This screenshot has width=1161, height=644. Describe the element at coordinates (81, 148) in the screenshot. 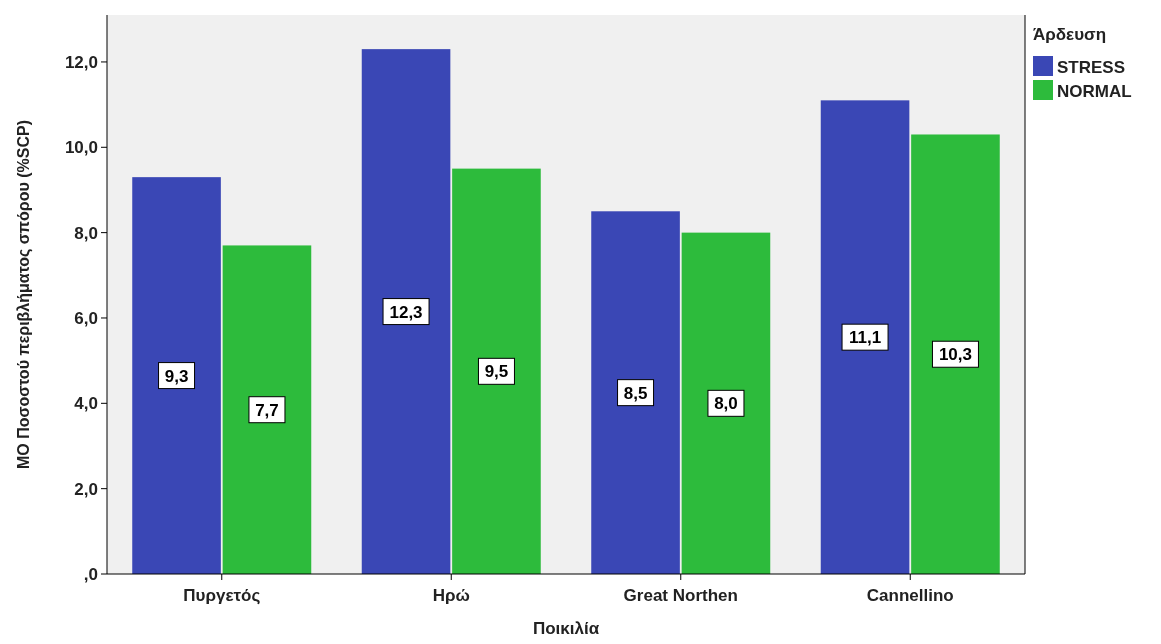

I see `y-tick-label: 10,0` at that location.